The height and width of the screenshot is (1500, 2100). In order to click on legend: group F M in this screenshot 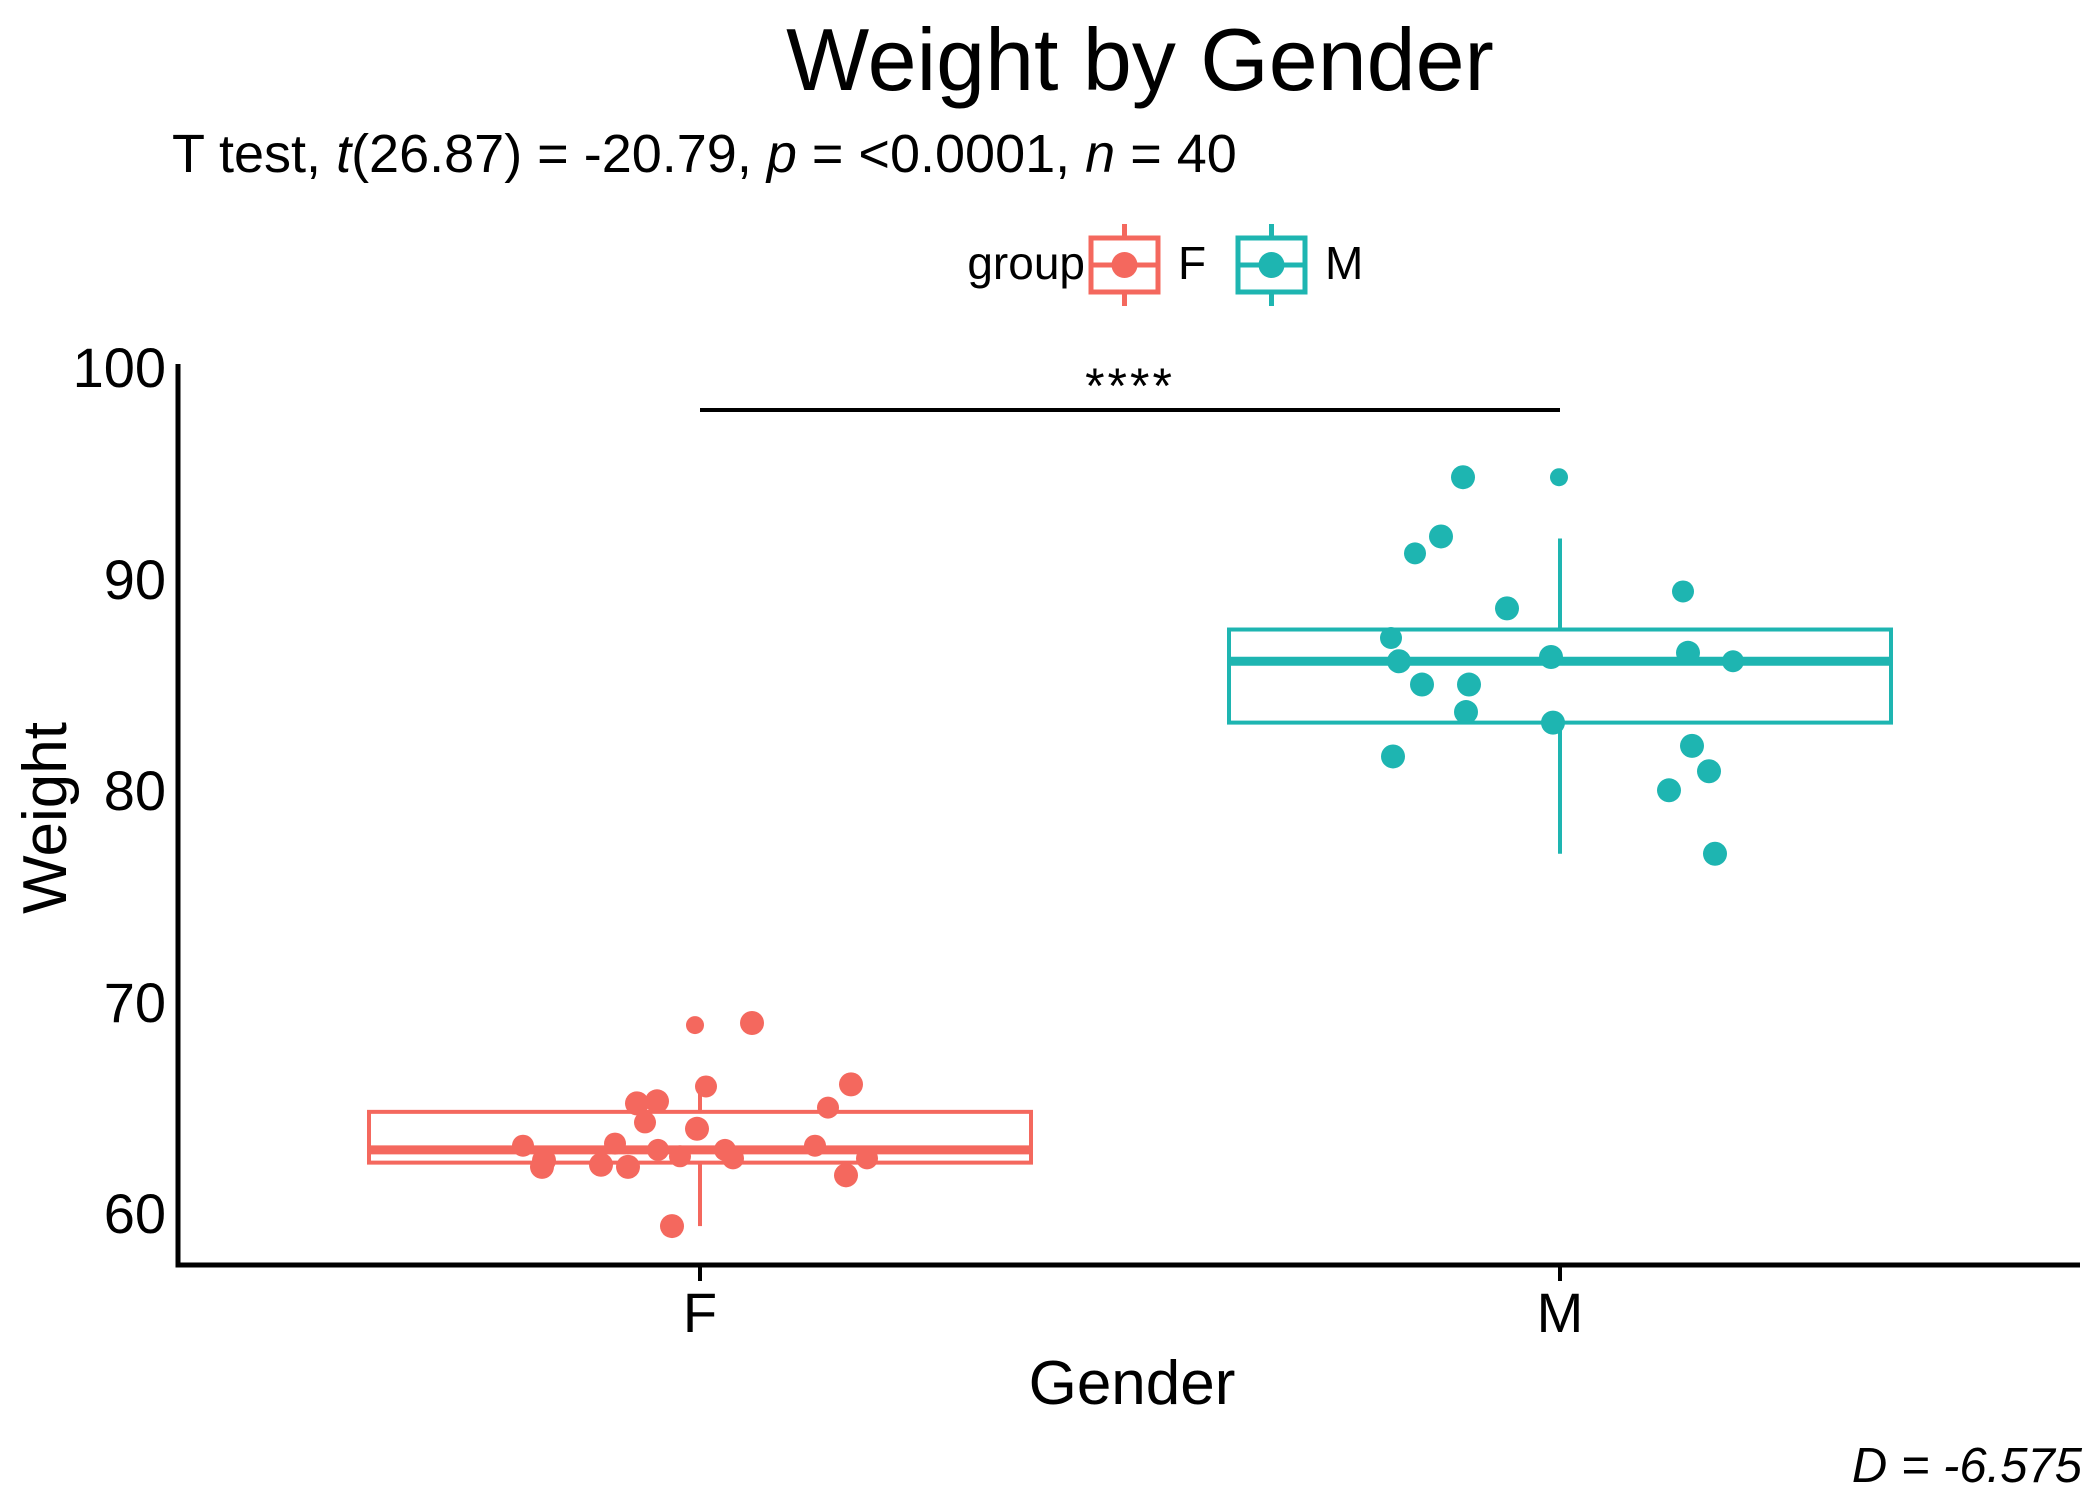, I will do `click(1165, 265)`.